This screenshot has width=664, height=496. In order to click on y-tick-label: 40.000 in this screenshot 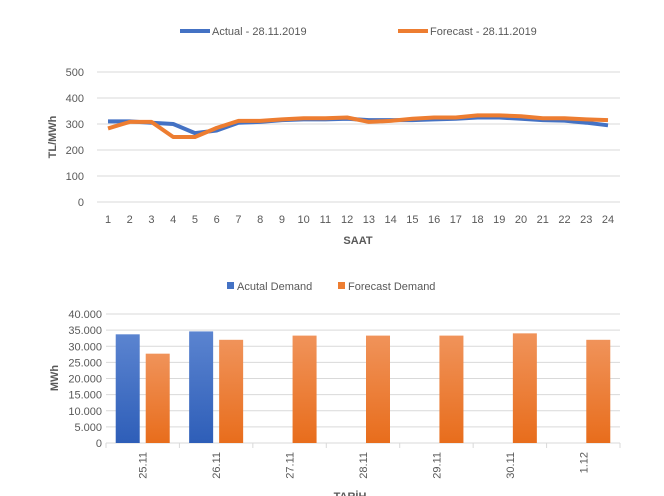, I will do `click(85, 315)`.